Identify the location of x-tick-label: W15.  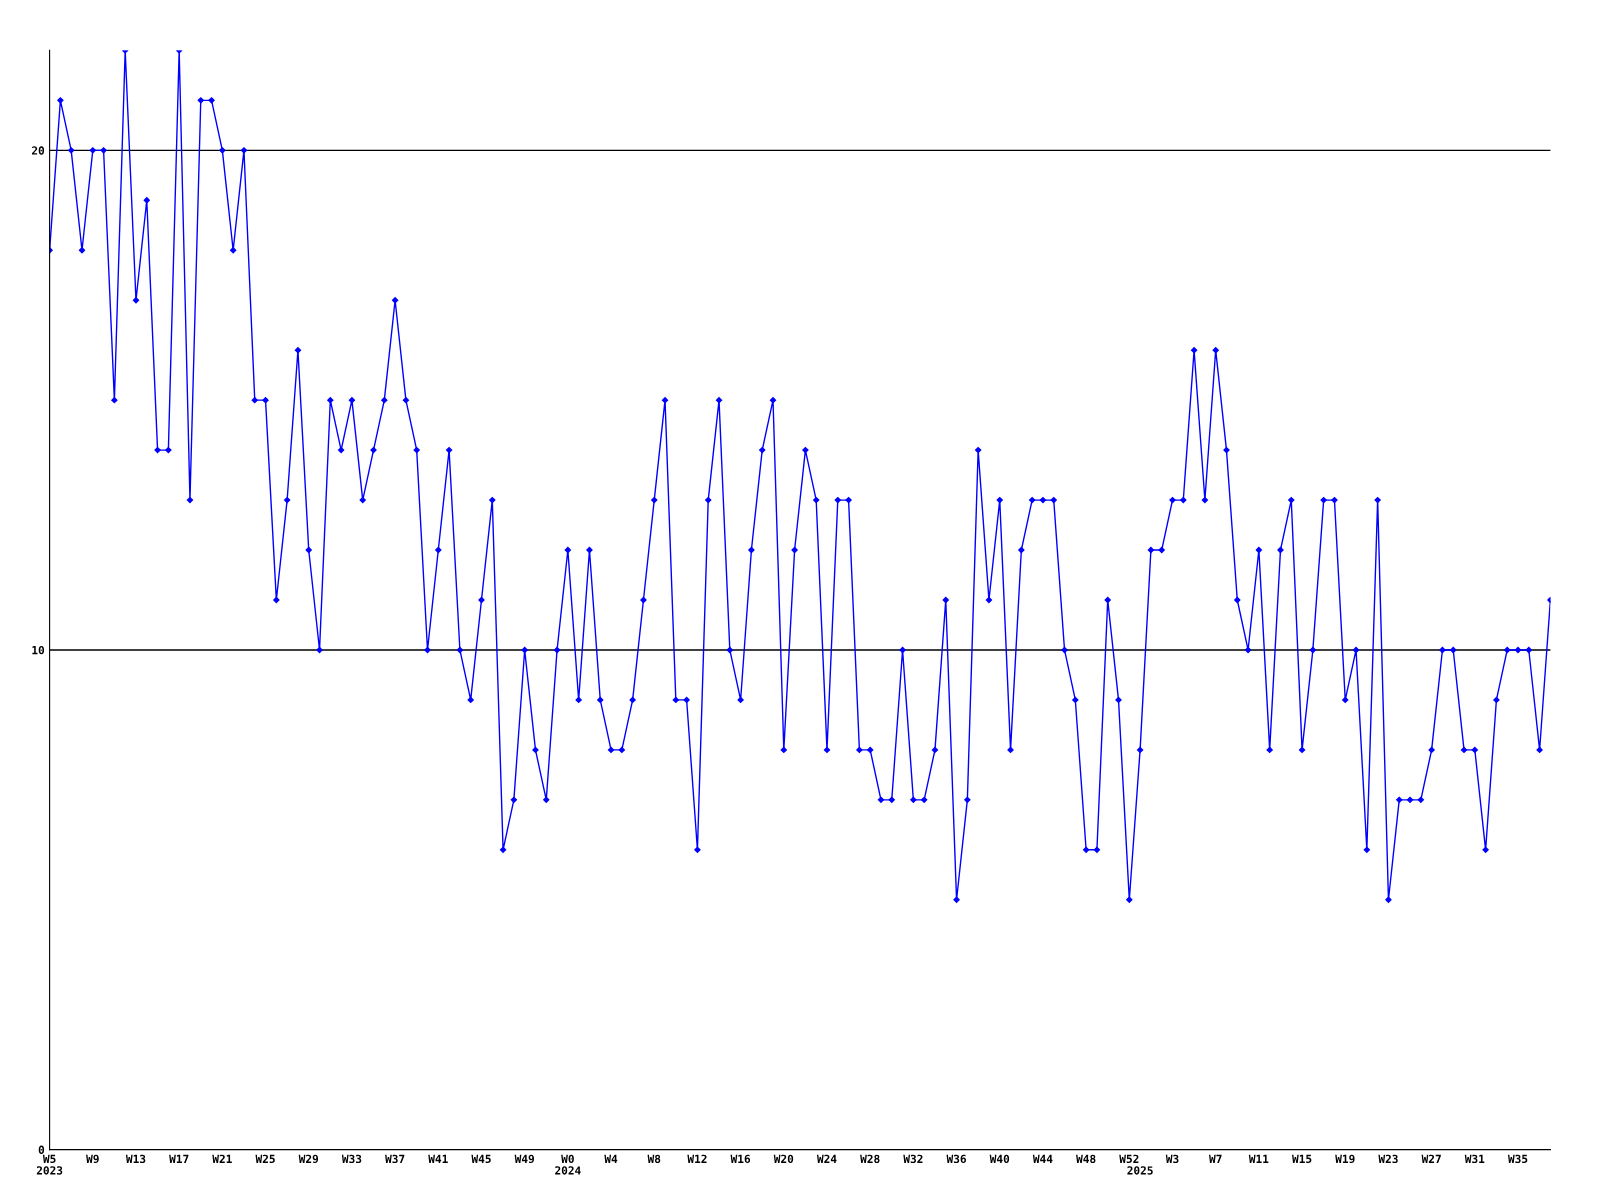
(1302, 1159).